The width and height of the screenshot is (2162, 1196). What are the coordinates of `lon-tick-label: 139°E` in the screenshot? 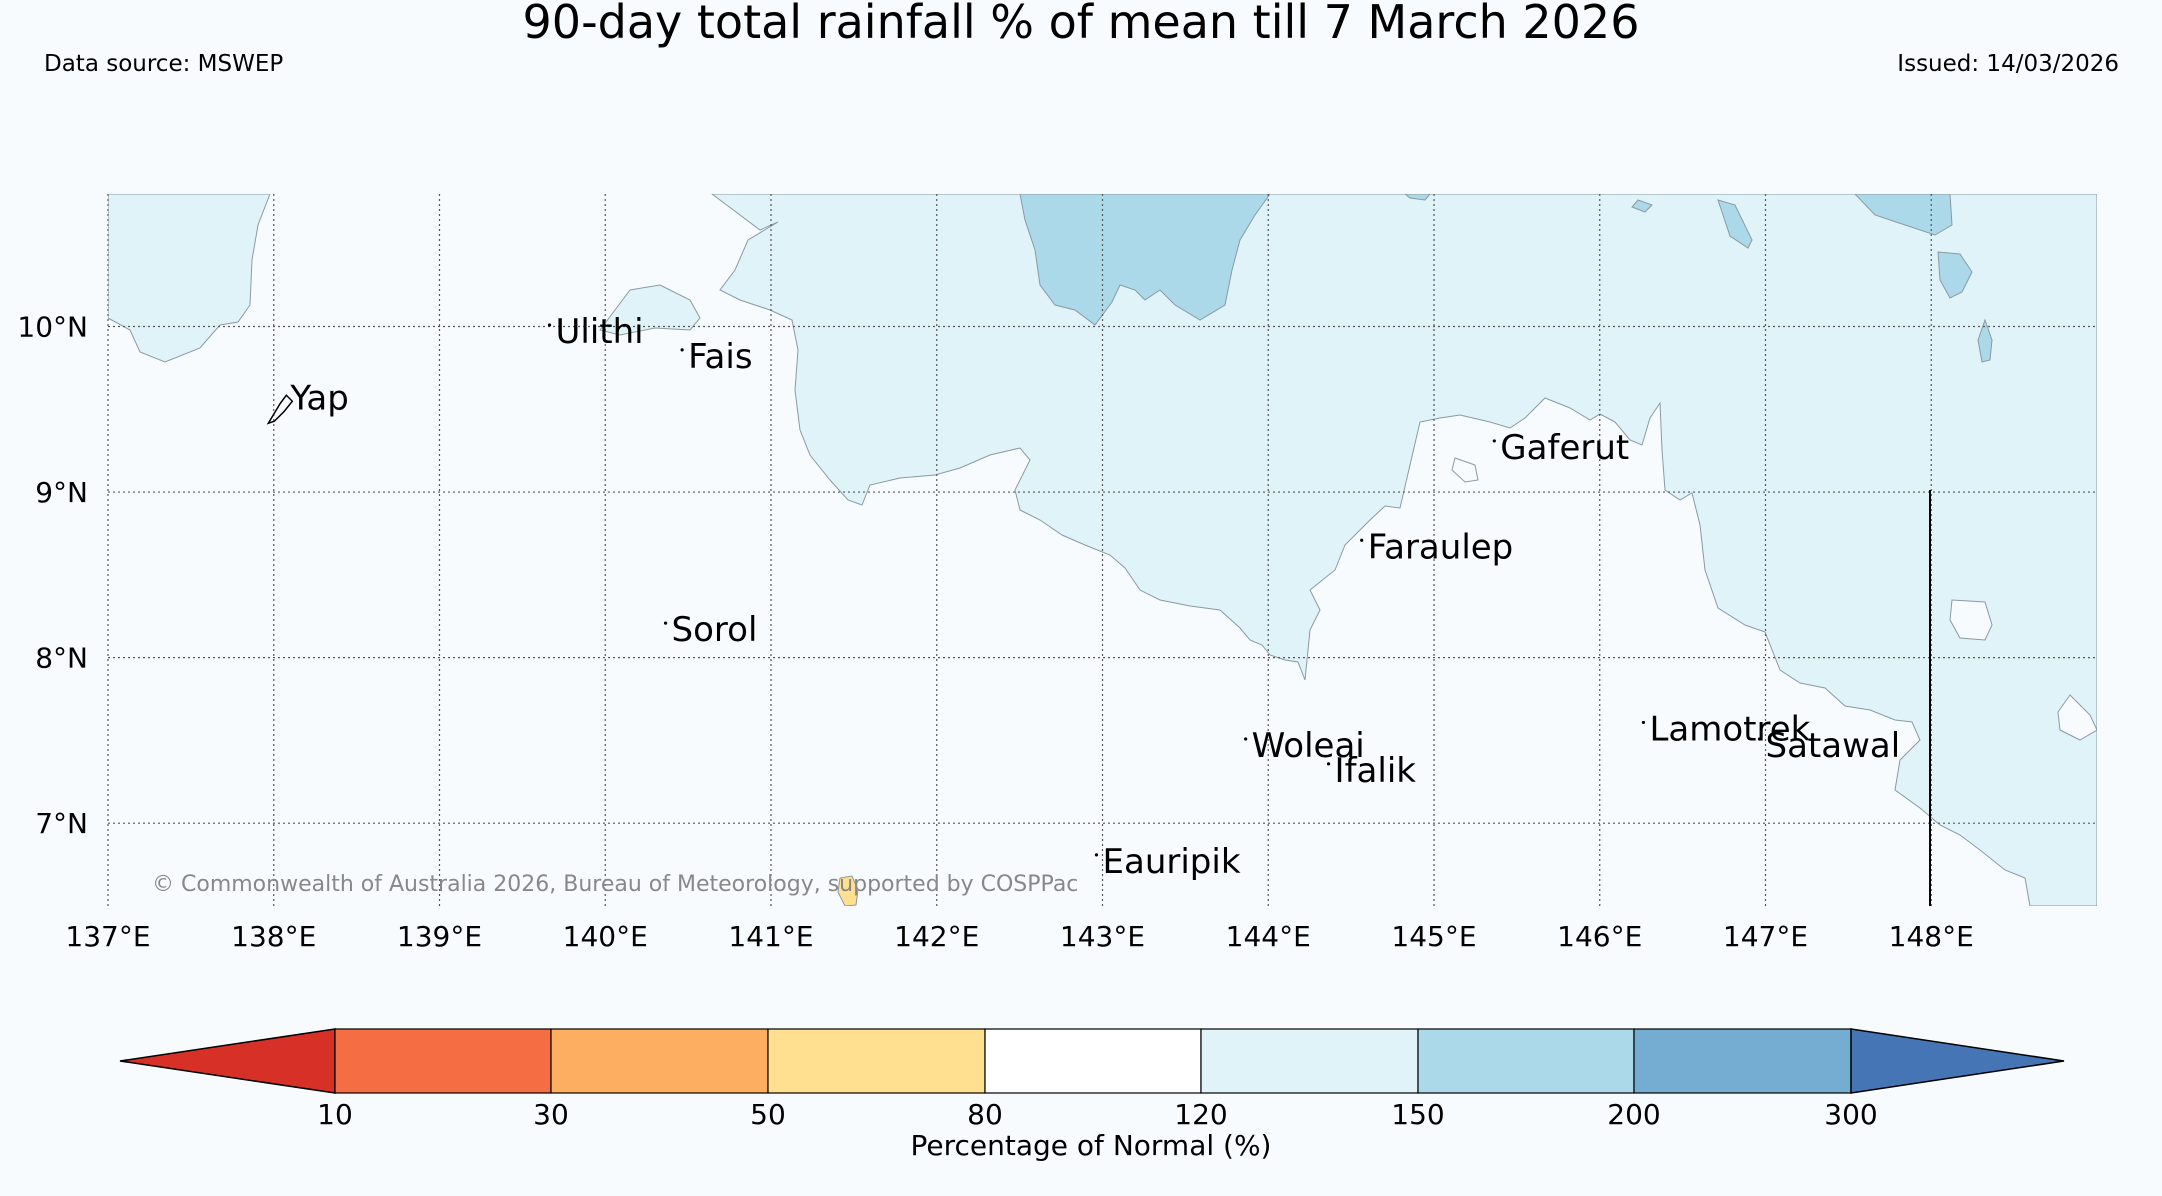 It's located at (439, 936).